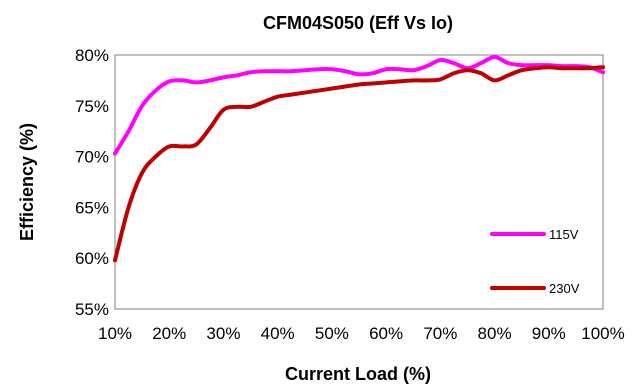  What do you see at coordinates (361, 333) in the screenshot?
I see `x-axis-ticks: 10% 20% 30% 40% 50% 60% 70% 80% 90% 100%` at bounding box center [361, 333].